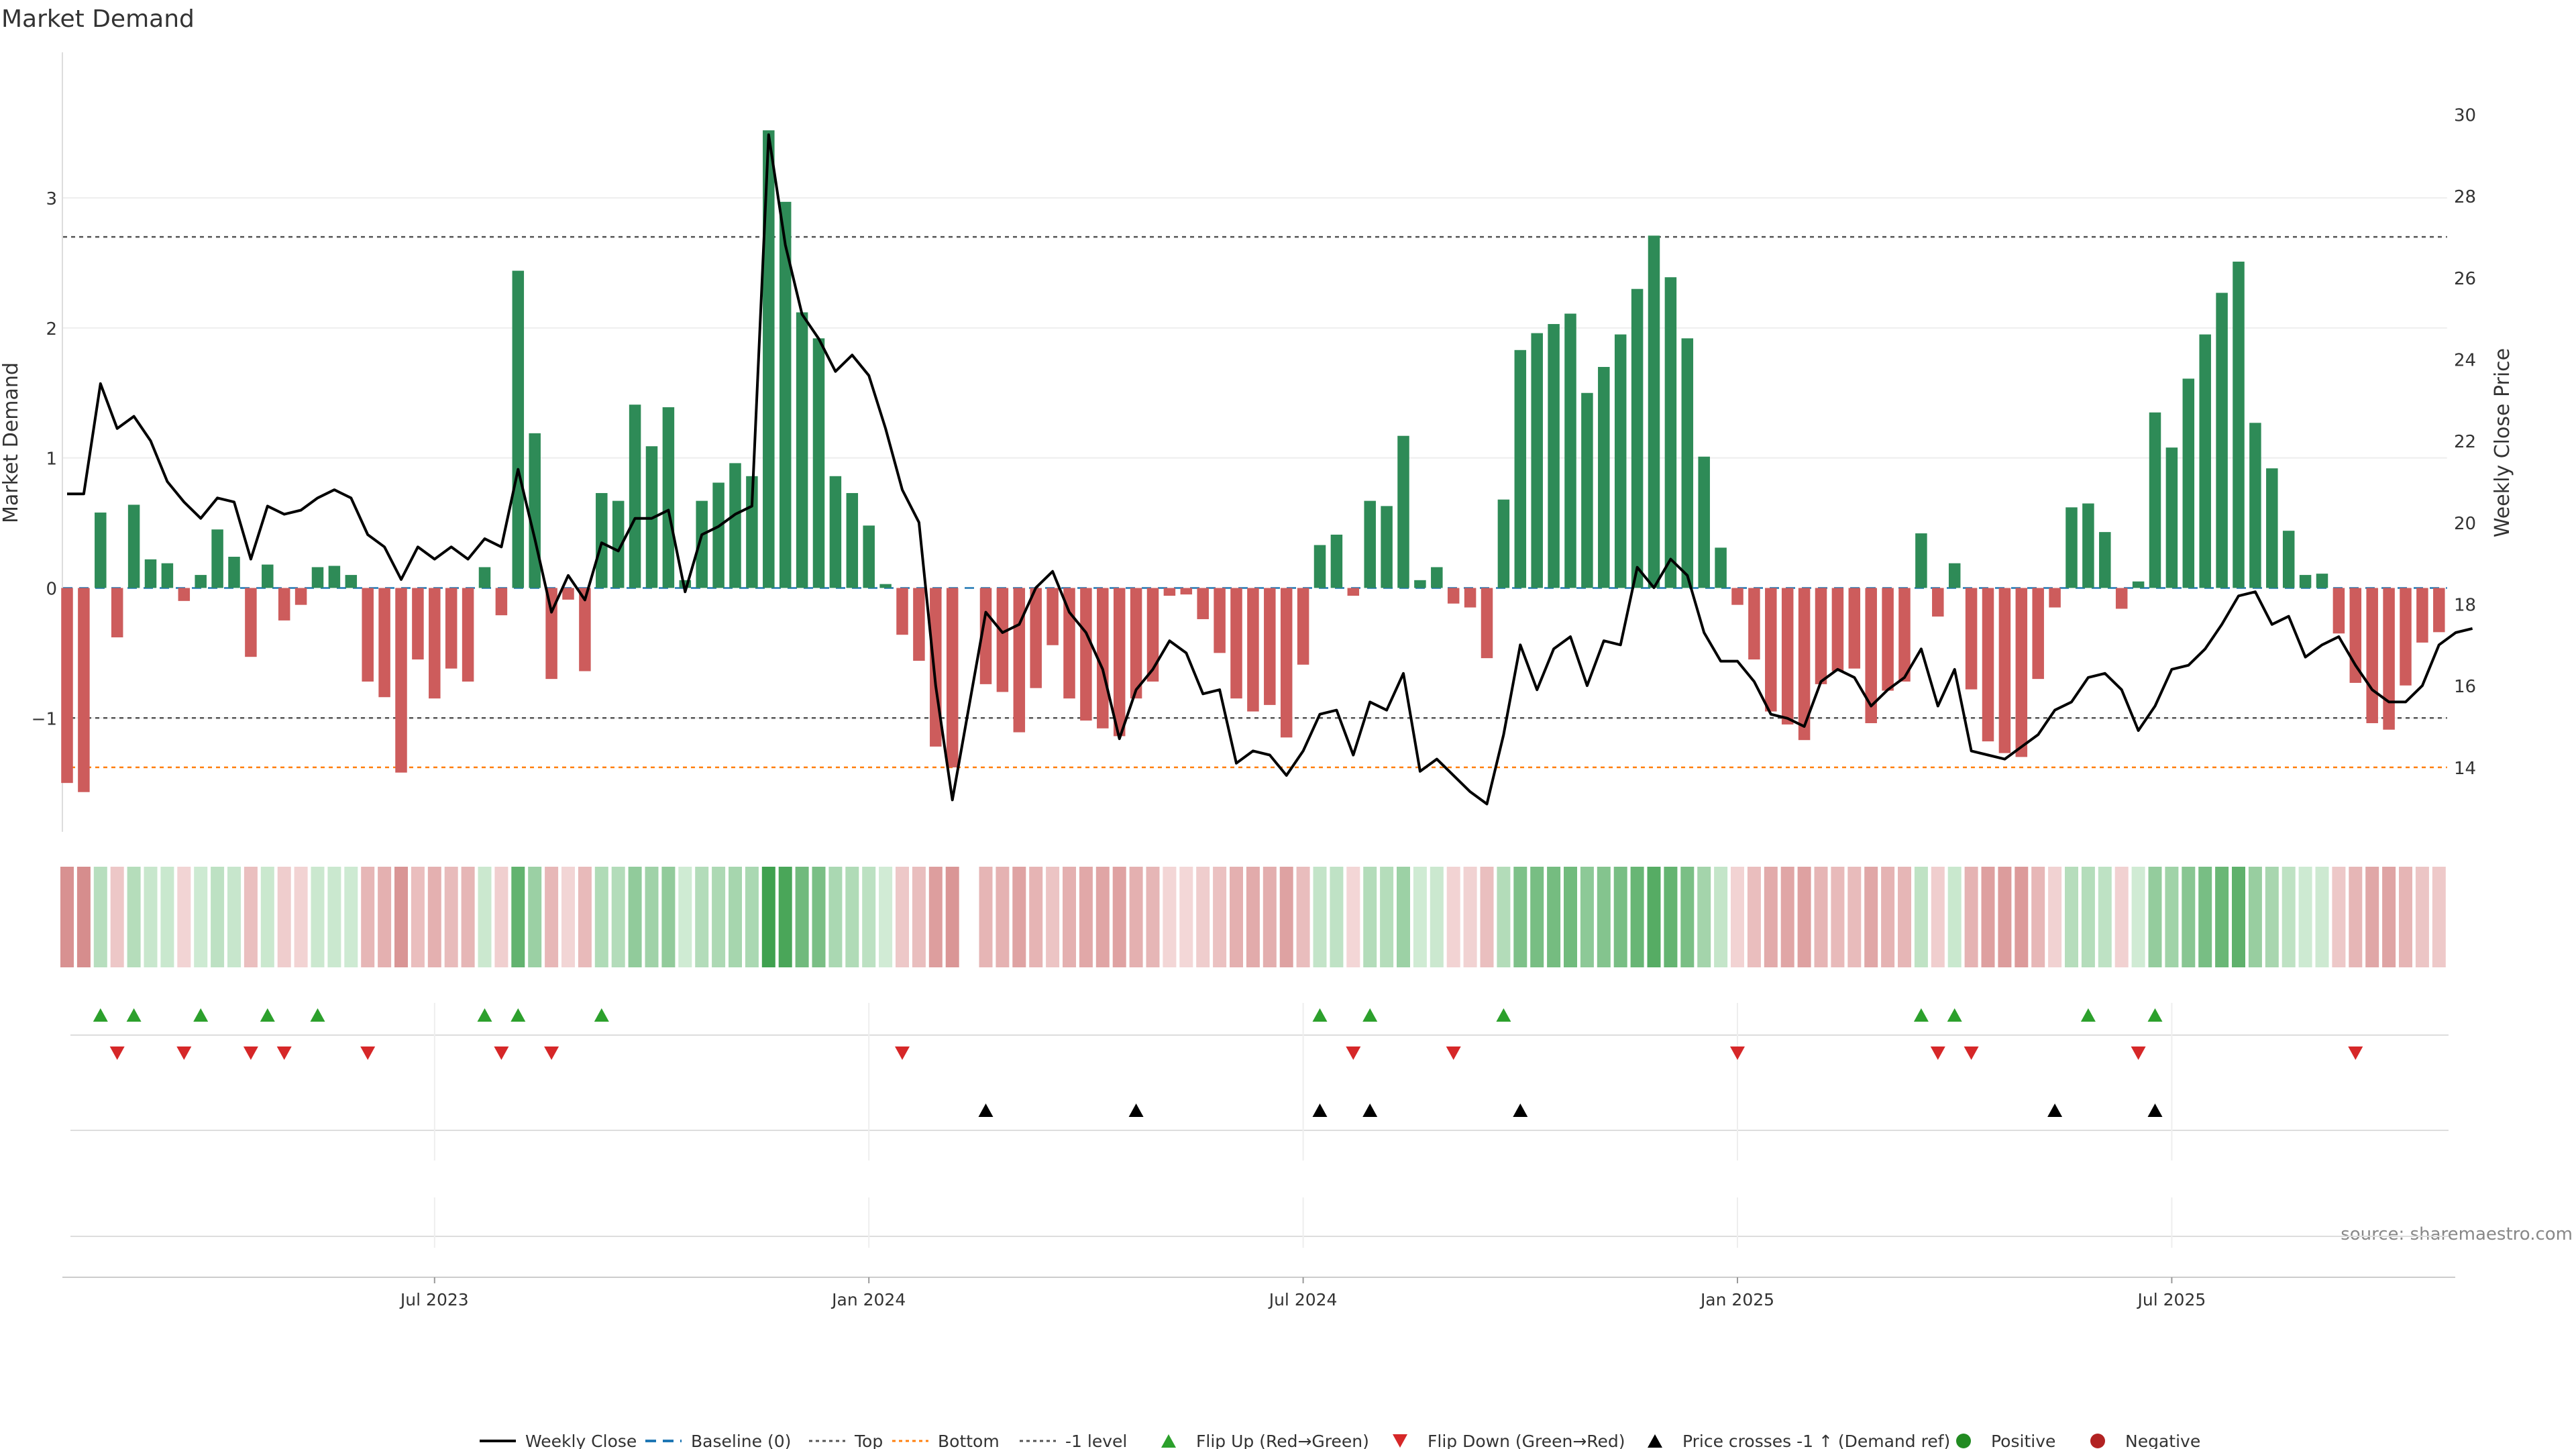  I want to click on legend-item: Positive, so click(2005, 1440).